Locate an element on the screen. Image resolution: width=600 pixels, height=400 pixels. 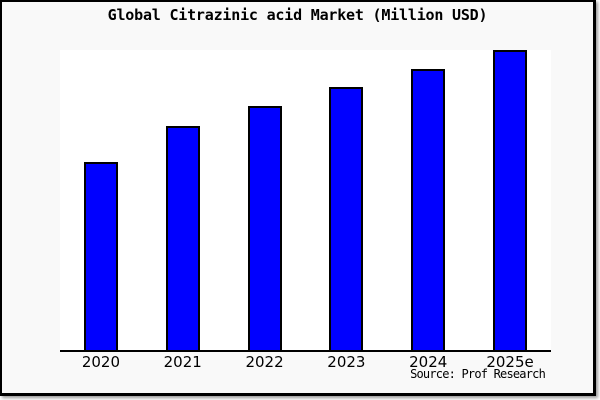
x-tick-label-2022: 2022 is located at coordinates (264, 362).